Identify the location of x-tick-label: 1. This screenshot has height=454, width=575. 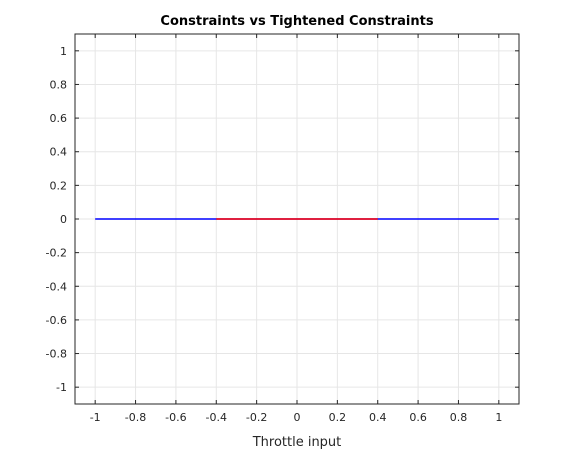
(498, 417).